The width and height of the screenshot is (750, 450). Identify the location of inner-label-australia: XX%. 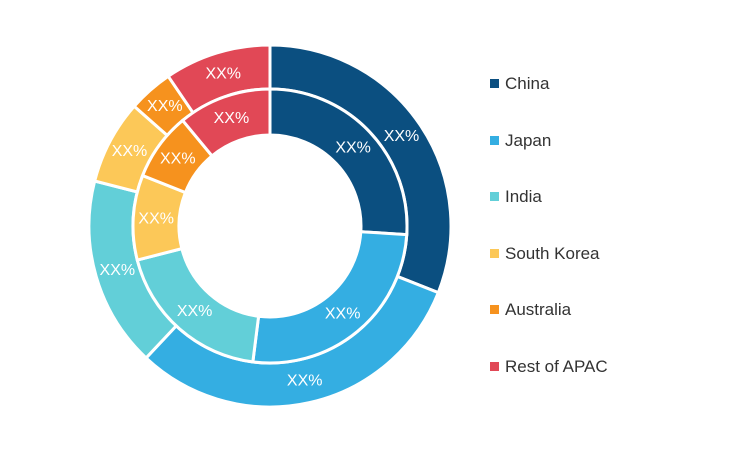
(178, 158).